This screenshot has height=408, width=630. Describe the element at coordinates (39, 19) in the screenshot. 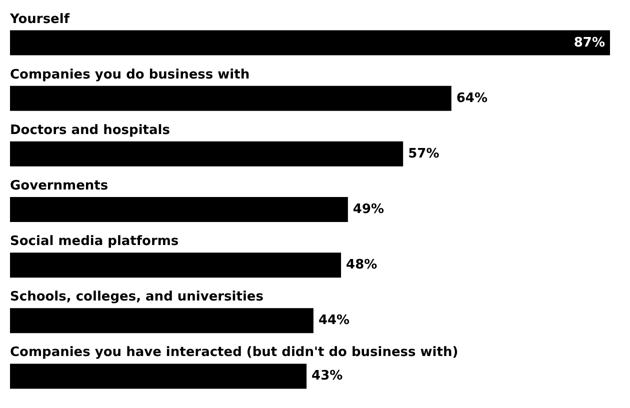

I see `y-tick-label: Yourself` at that location.